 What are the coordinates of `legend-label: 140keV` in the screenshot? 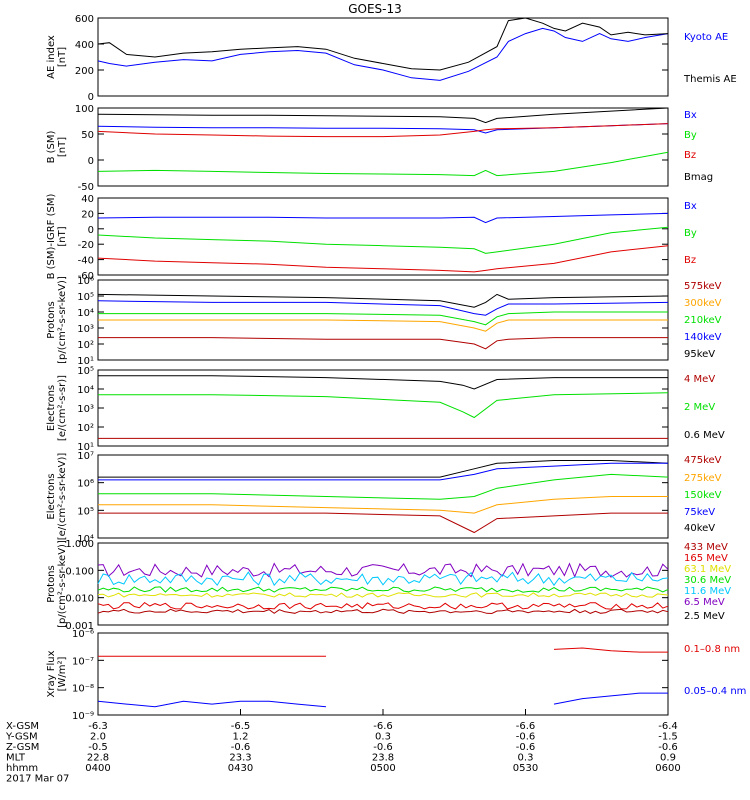 It's located at (703, 337).